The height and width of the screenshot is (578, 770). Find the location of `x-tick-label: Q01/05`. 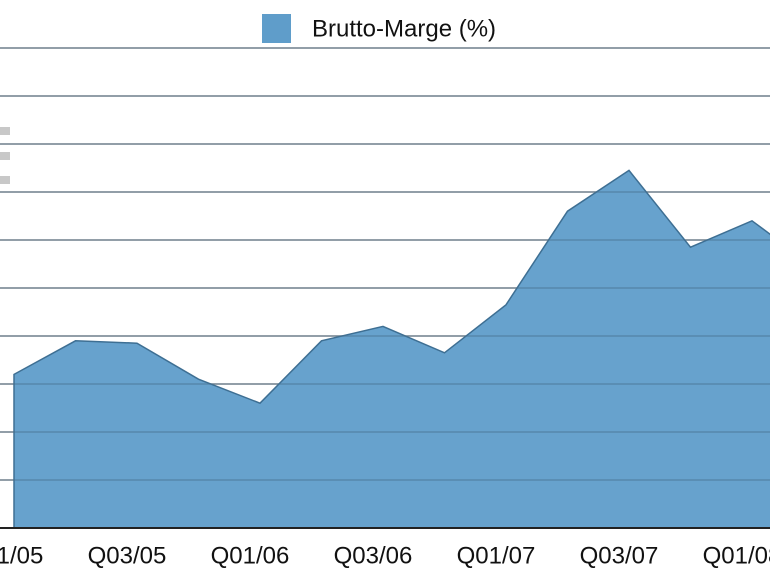

x-tick-label: Q01/05 is located at coordinates (21, 555).